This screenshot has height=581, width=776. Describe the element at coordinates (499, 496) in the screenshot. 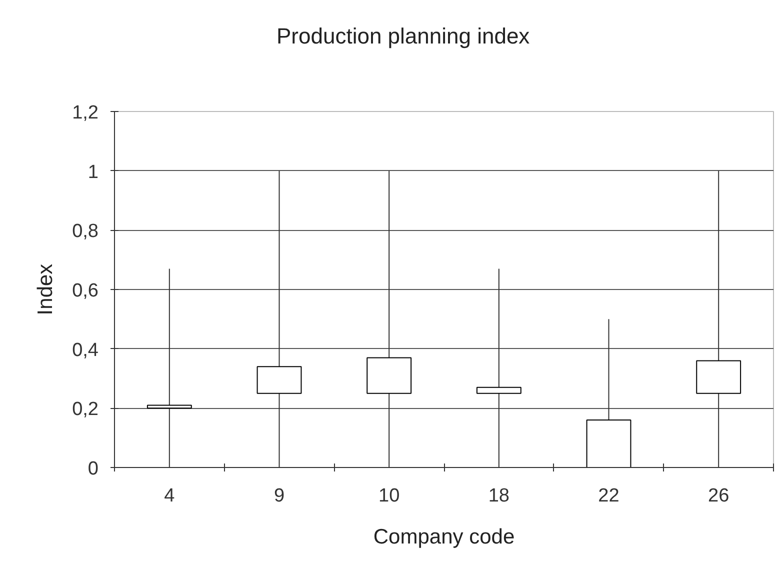

I see `x-tick-label: 18` at that location.